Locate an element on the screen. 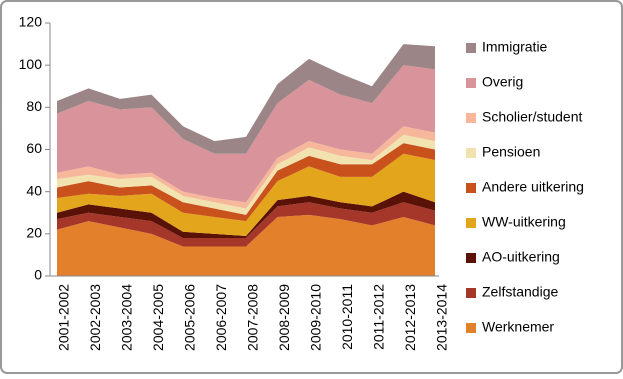  y-tick-label: 20 is located at coordinates (34, 233).